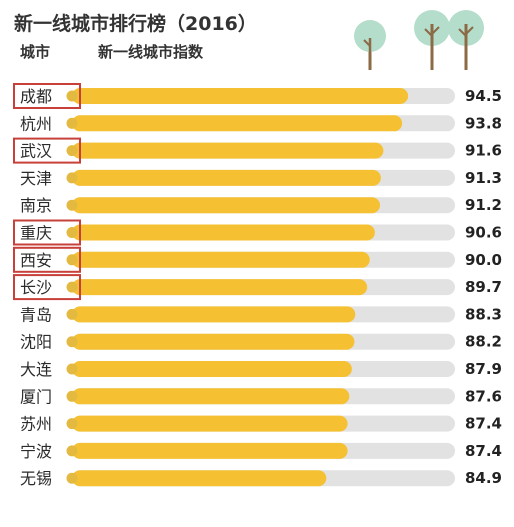 This screenshot has height=527, width=514. Describe the element at coordinates (151, 52) in the screenshot. I see `index-column-header: 新一线城市指数` at that location.